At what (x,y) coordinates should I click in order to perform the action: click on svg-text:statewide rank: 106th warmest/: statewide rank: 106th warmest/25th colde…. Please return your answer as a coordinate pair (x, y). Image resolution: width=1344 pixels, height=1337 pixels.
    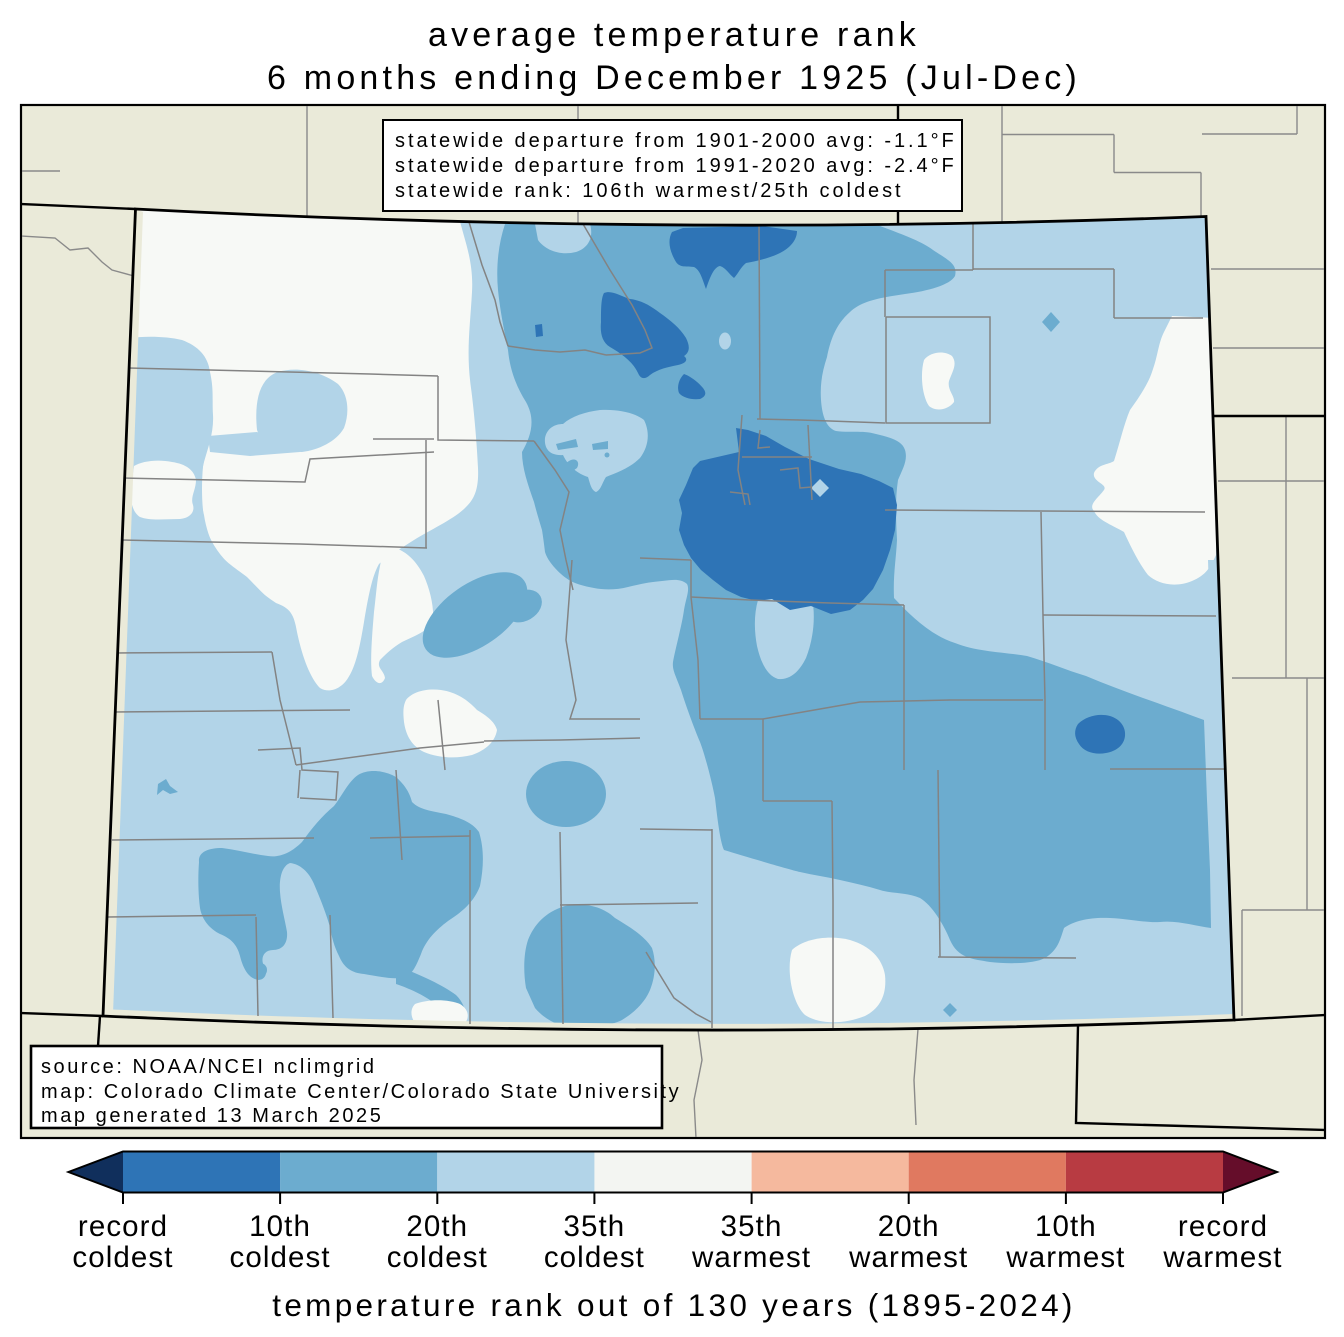
    Looking at the image, I should click on (649, 191).